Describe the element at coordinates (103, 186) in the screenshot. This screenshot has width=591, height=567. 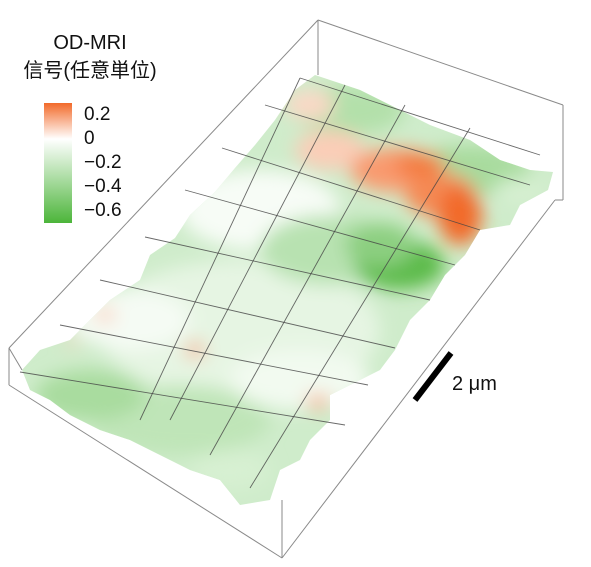
I see `colorbar-tick-label: −0.4` at that location.